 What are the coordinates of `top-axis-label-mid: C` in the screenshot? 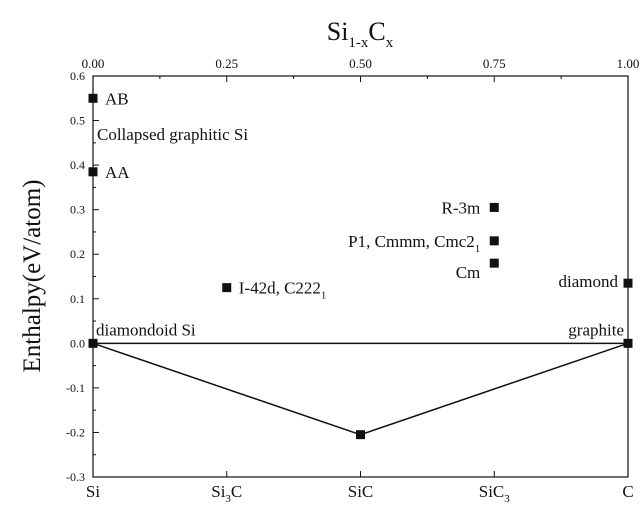 It's located at (376, 31).